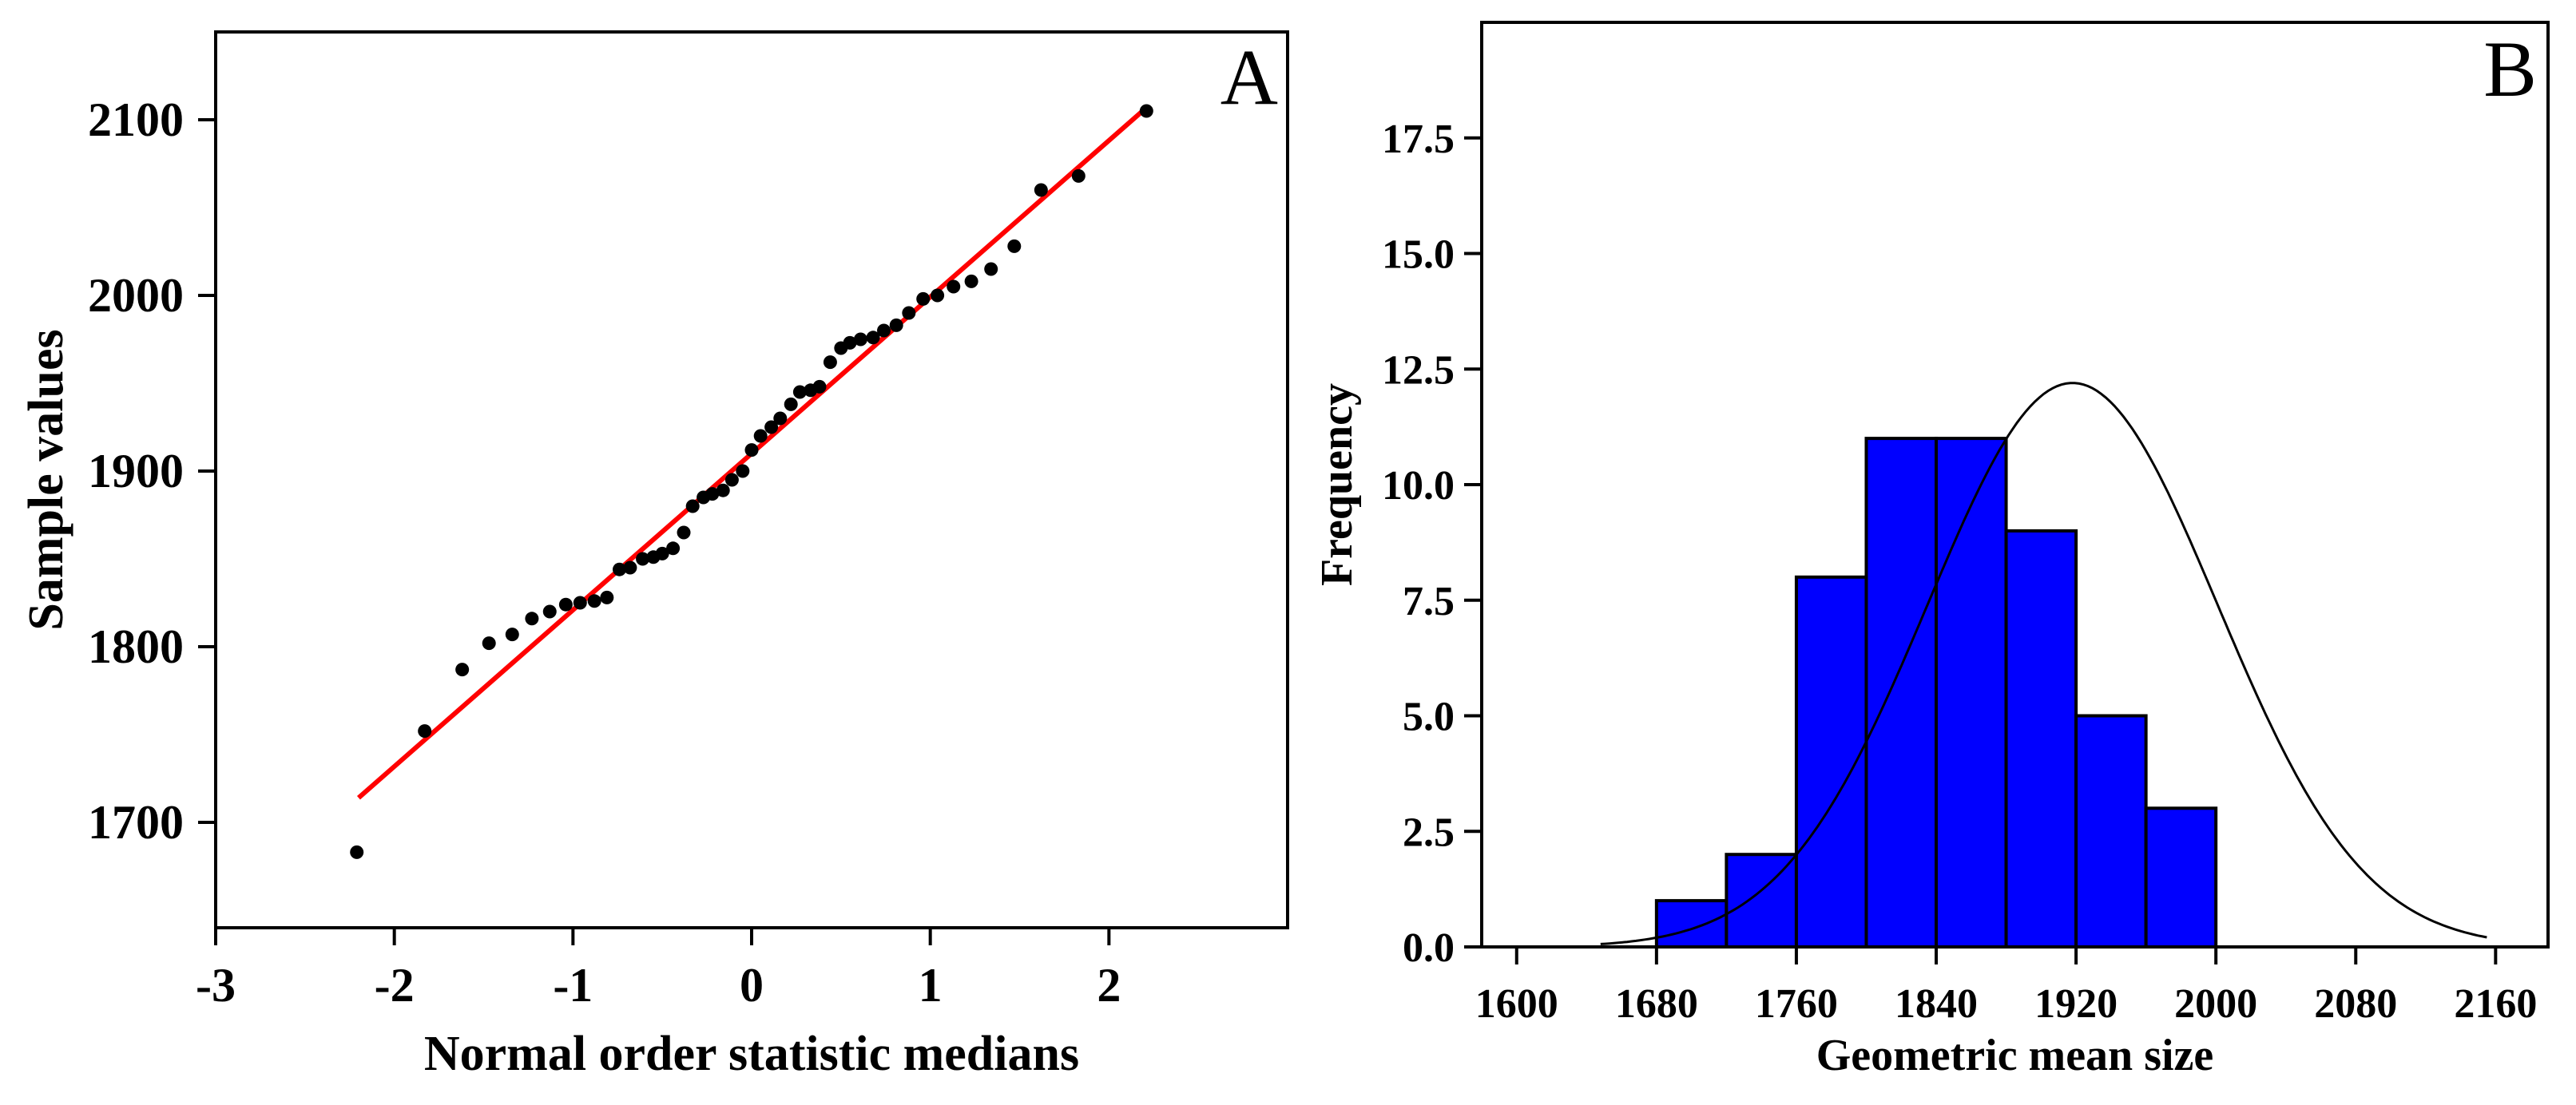 The image size is (2576, 1105). Describe the element at coordinates (1429, 601) in the screenshot. I see `y-tick-label: 7.5` at that location.